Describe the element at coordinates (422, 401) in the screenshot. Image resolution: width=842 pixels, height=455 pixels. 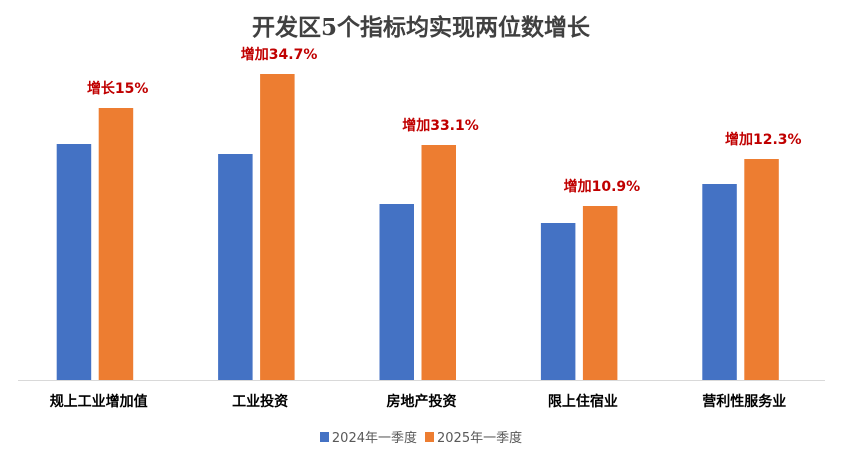
I see `category-label: 房地产投资` at that location.